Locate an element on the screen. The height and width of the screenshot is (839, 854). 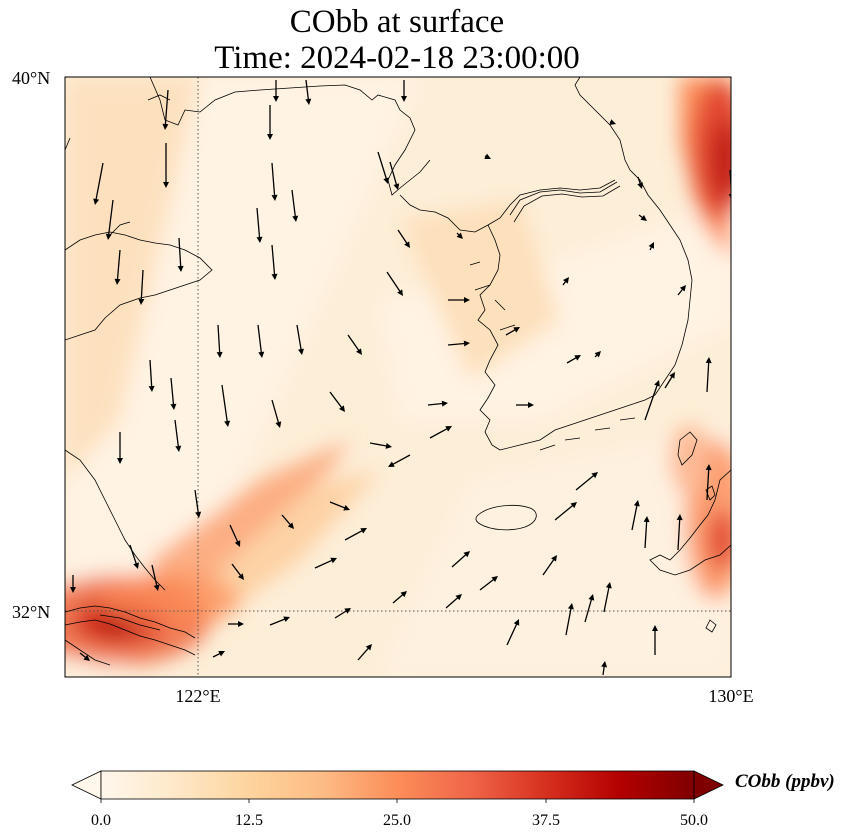
colorbar-extend-max is located at coordinates (708, 785).